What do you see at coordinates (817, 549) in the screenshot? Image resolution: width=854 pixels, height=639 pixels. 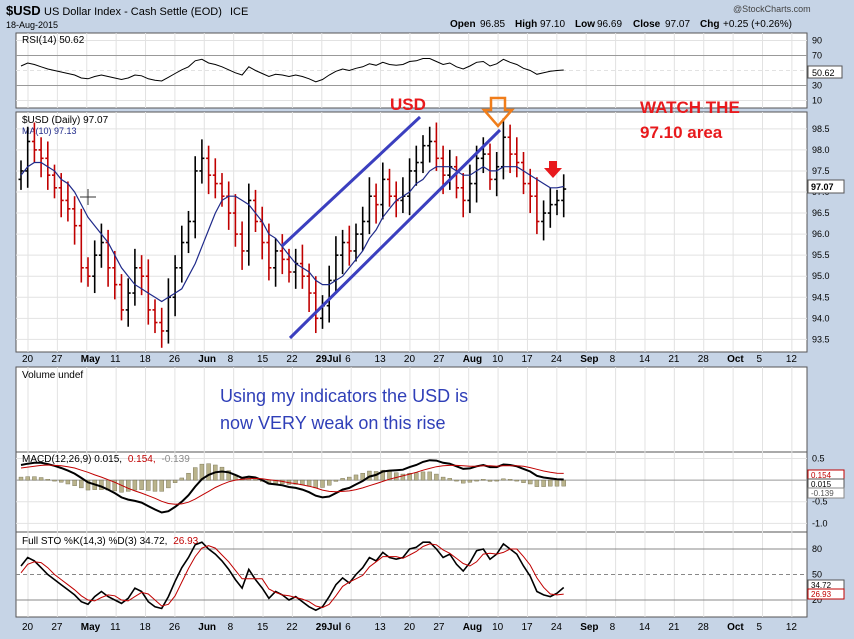 I see `sto-tick-label: 80` at bounding box center [817, 549].